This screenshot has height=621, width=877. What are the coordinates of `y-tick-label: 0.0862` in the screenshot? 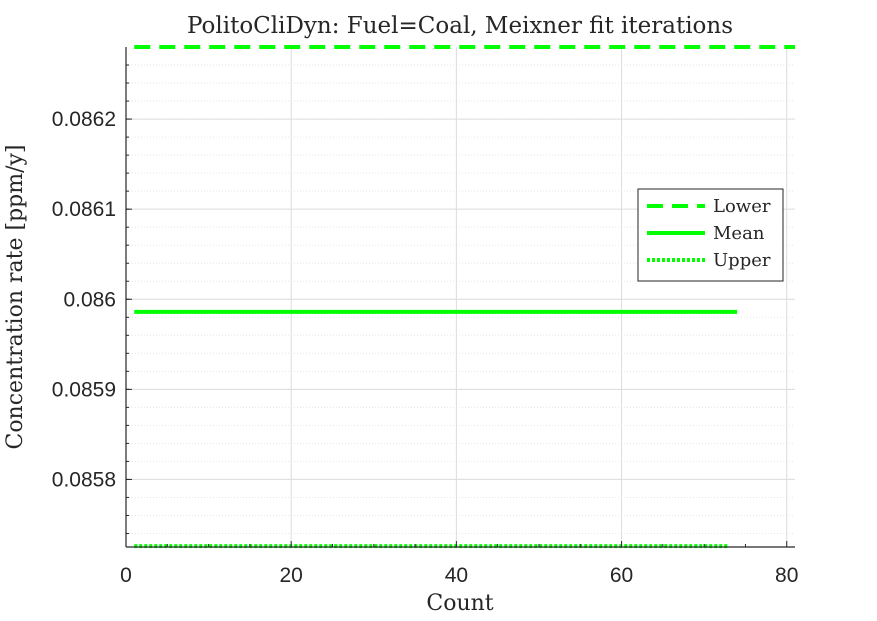 It's located at (84, 119).